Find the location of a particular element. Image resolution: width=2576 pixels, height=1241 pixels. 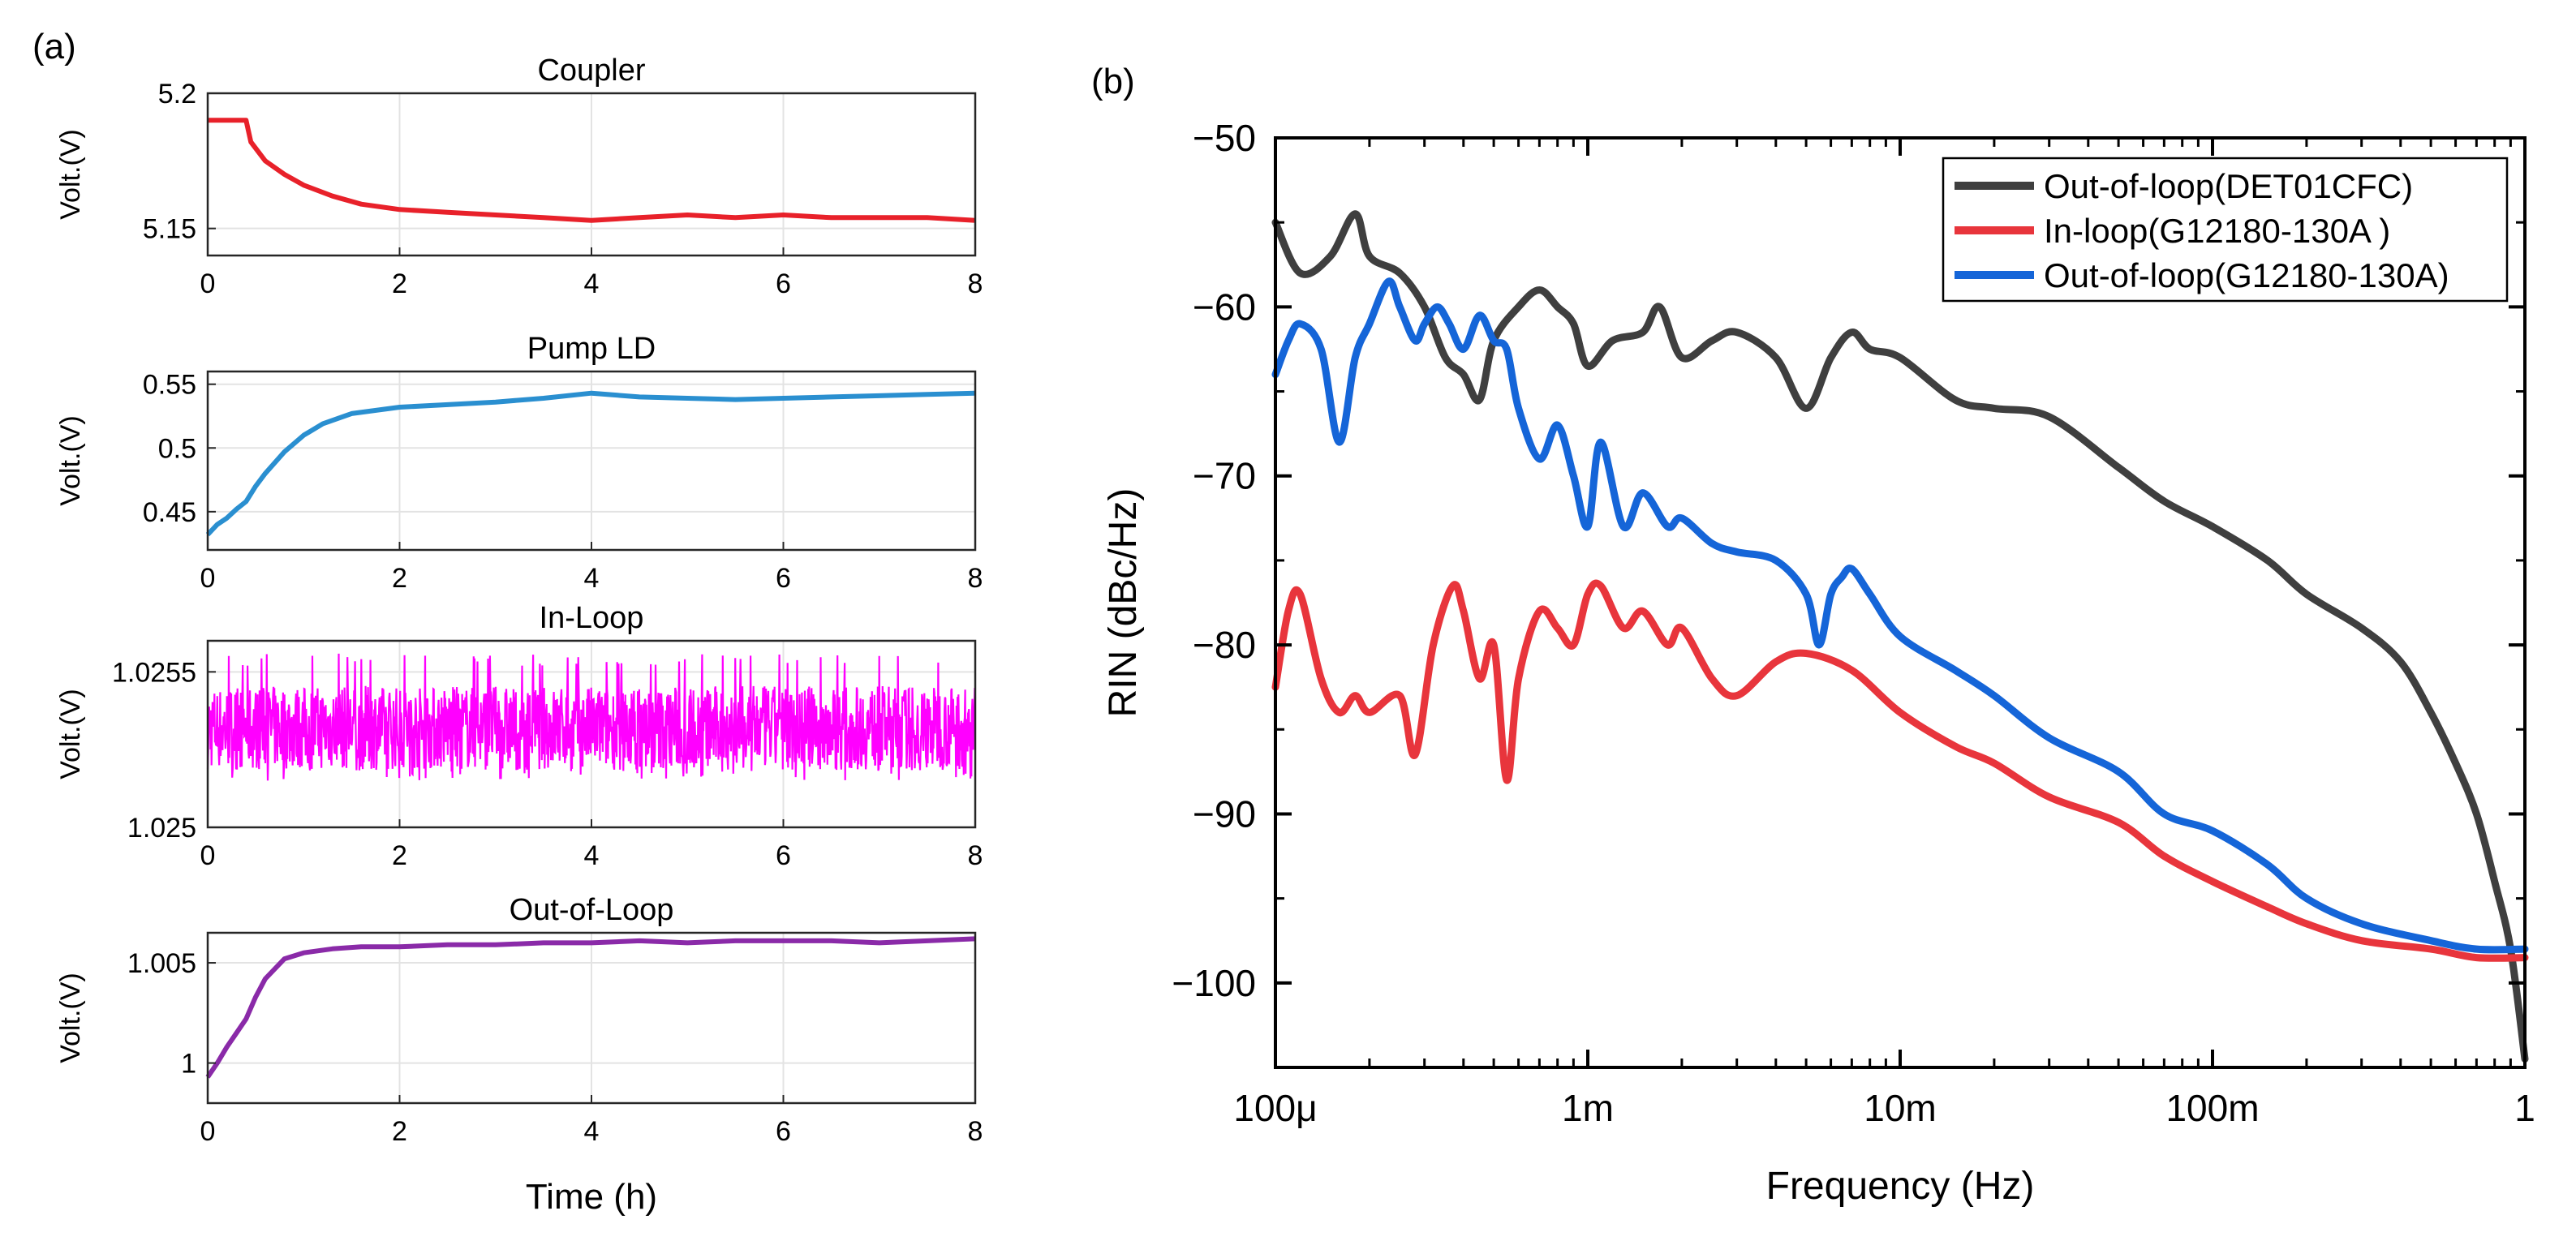

subplot-title: Pump LD is located at coordinates (591, 349).